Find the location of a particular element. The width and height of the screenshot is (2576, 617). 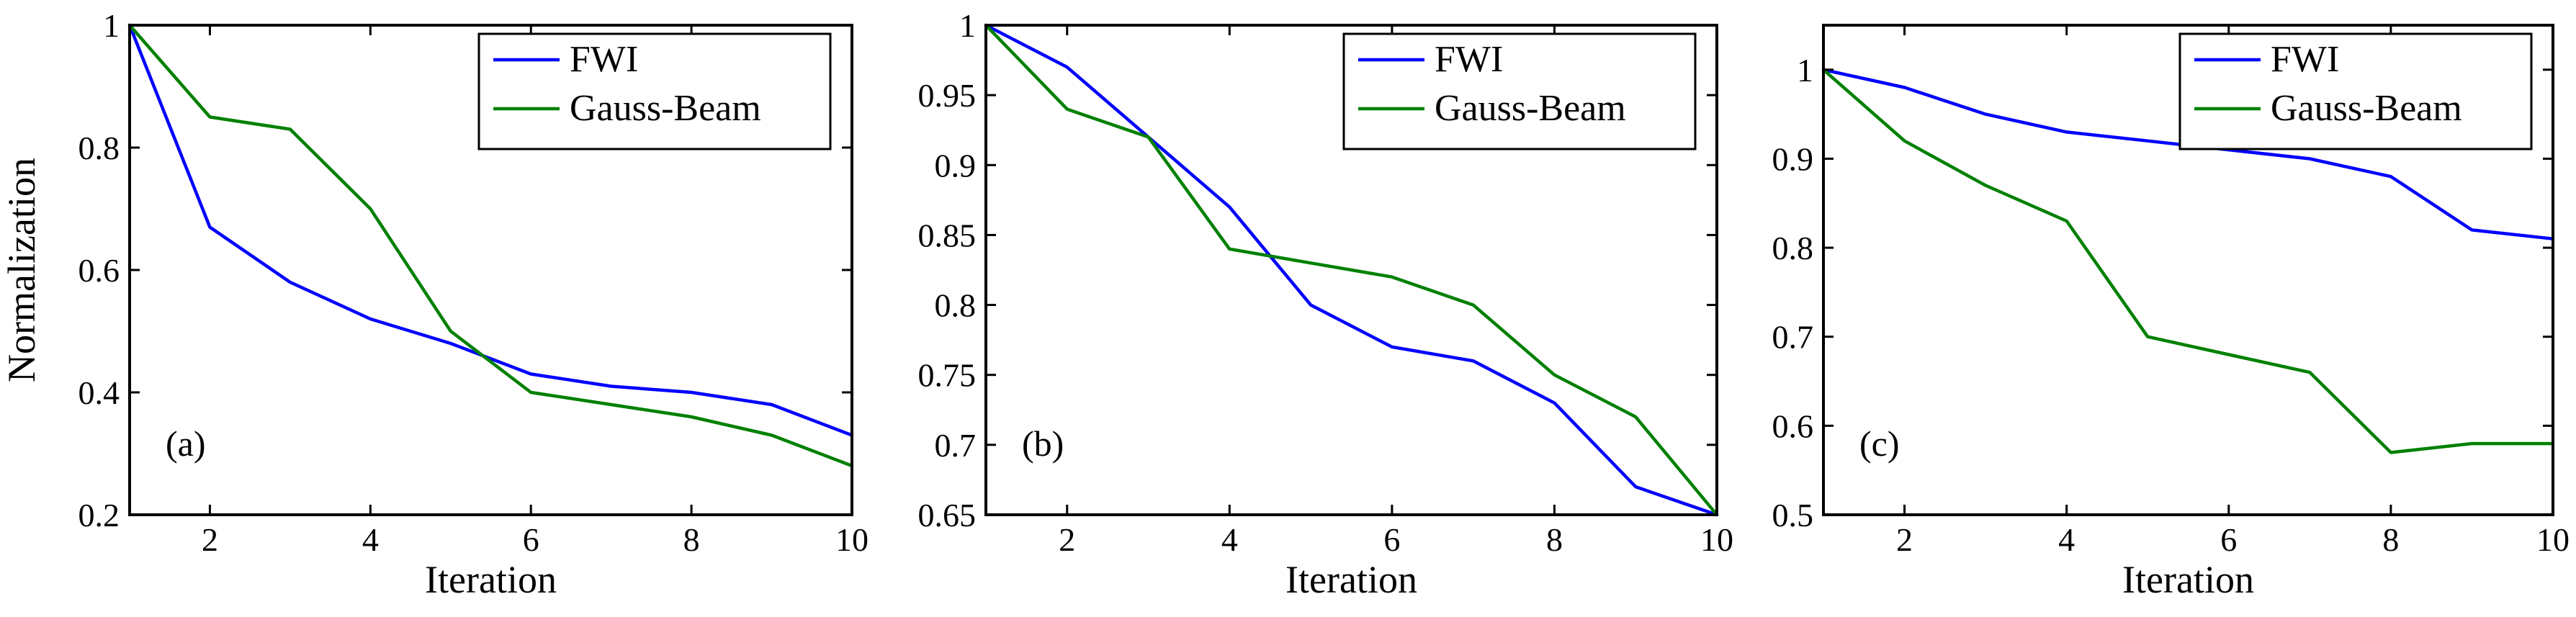

y-tick-label: 0.4 is located at coordinates (99, 392).